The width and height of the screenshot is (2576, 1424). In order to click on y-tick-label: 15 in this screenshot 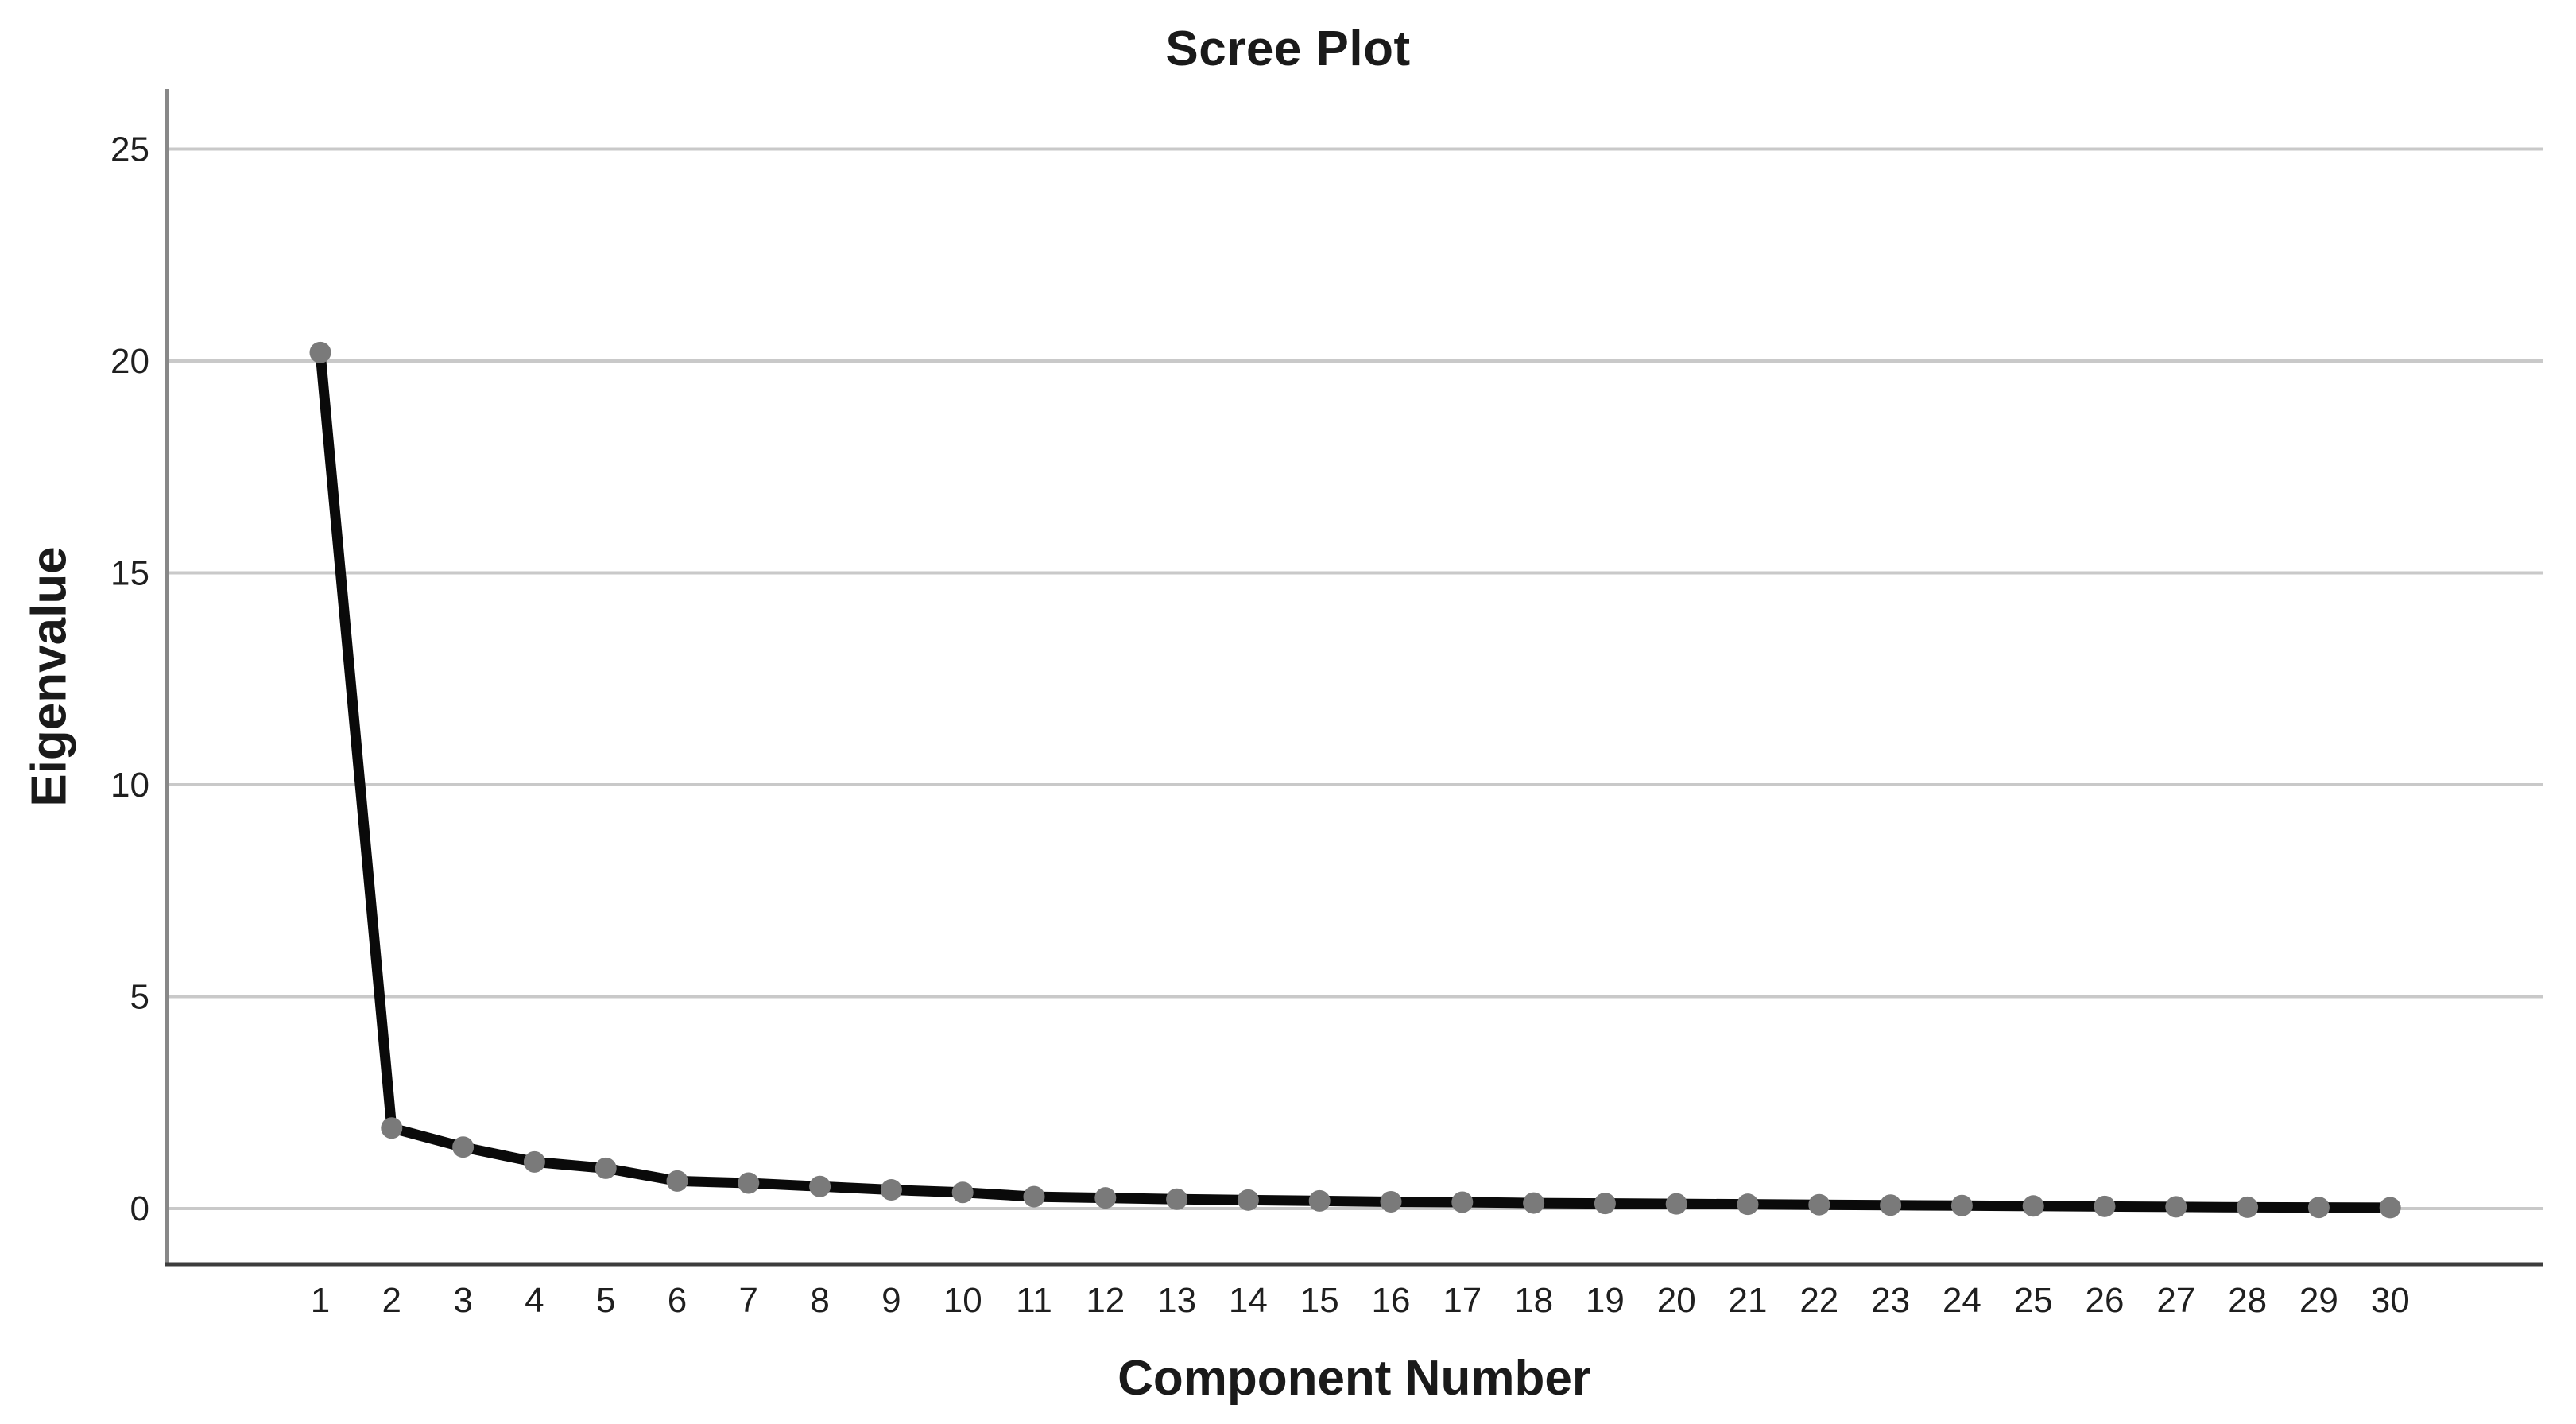, I will do `click(129, 573)`.